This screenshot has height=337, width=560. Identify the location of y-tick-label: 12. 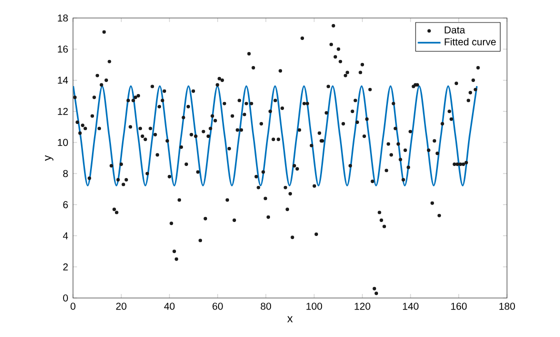
(63, 111).